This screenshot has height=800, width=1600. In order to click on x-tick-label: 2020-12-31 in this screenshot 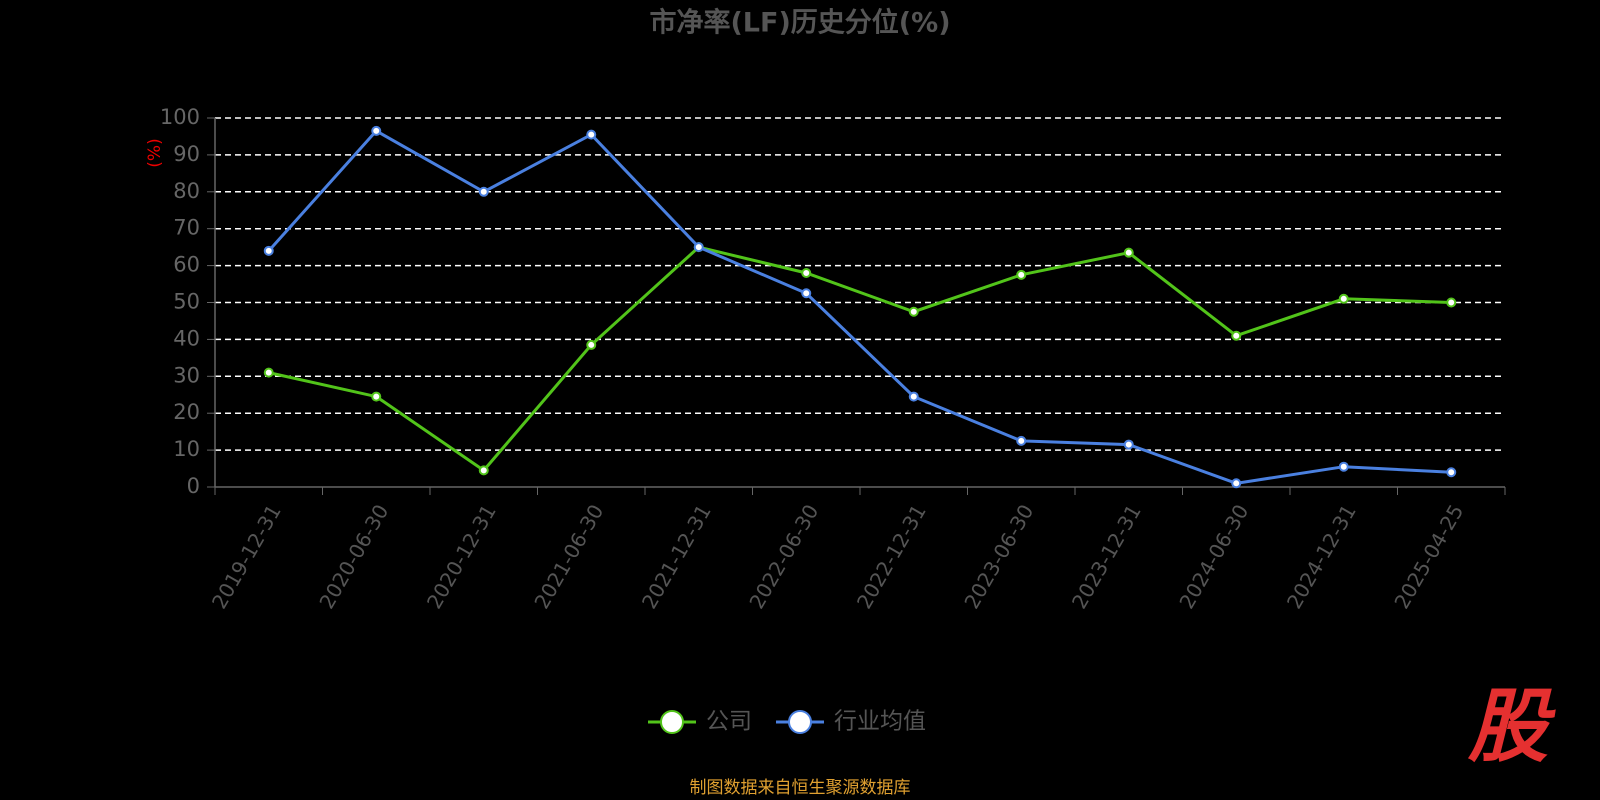, I will do `click(461, 556)`.